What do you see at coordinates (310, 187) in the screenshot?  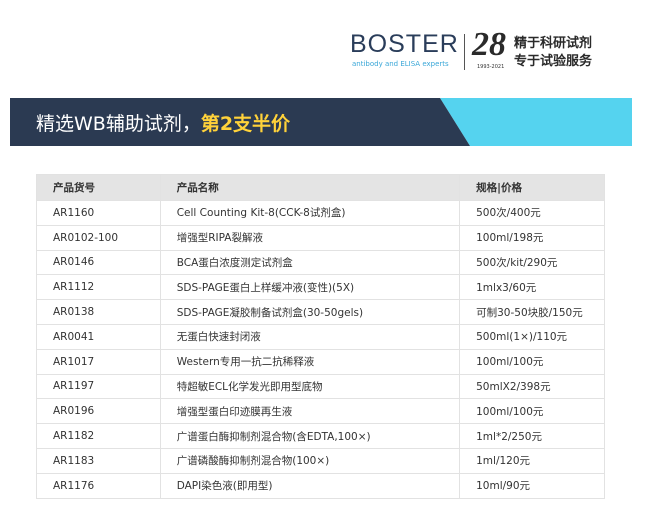 I see `column-header: 产品名称` at bounding box center [310, 187].